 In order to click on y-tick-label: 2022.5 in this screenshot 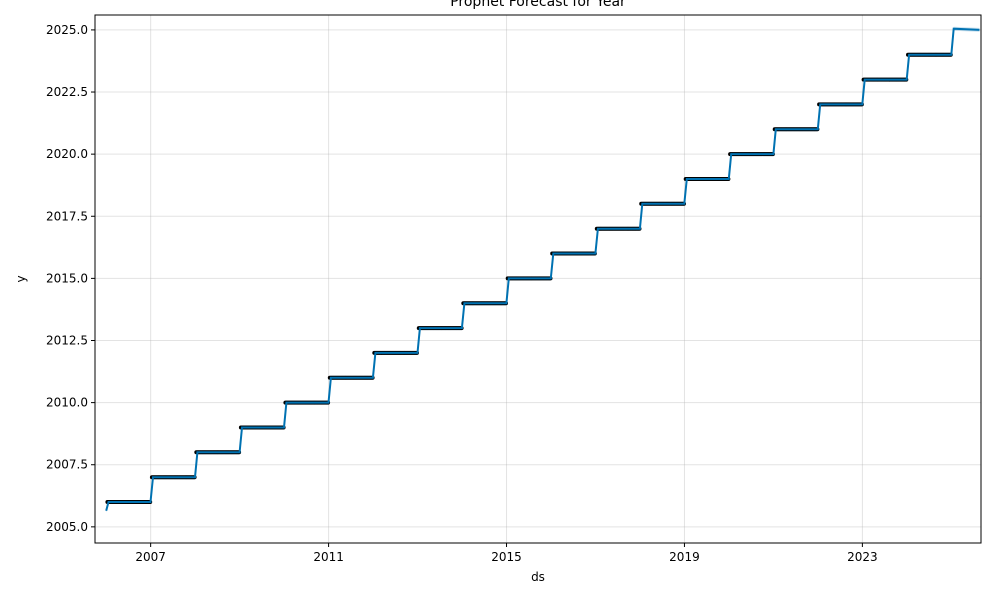, I will do `click(67, 92)`.